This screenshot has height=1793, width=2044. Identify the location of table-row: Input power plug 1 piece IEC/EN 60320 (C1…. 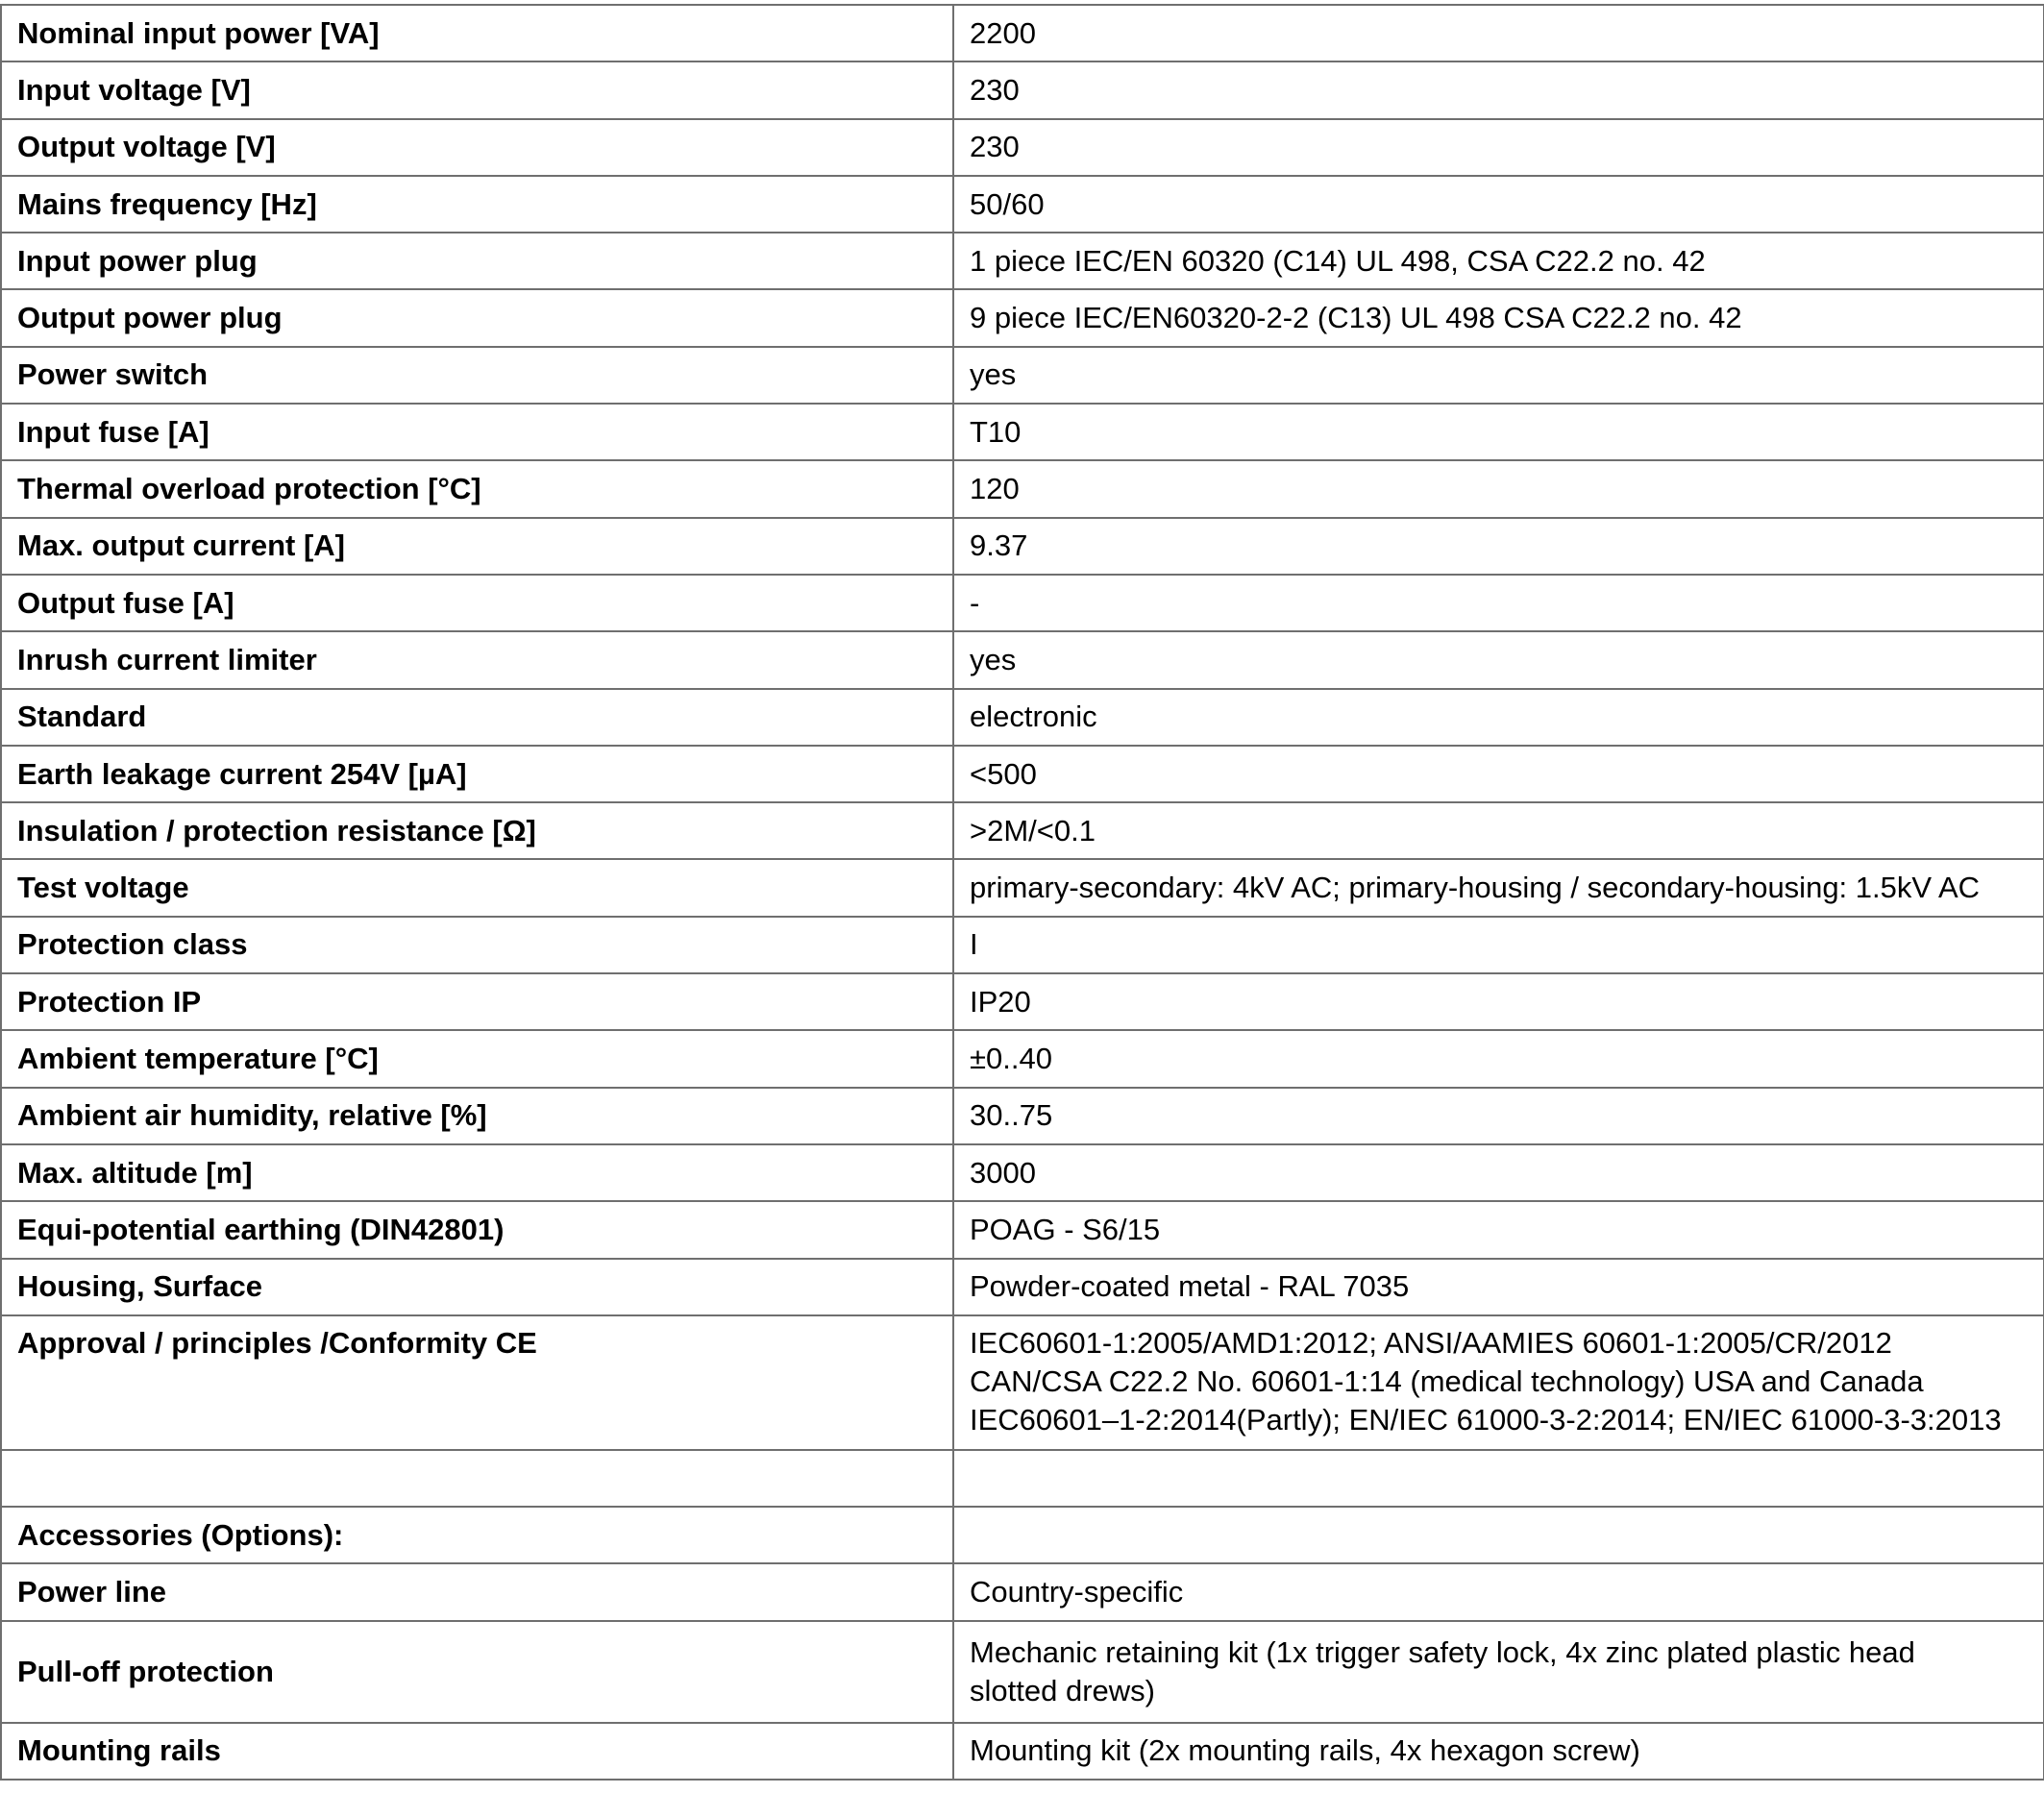
(1022, 261).